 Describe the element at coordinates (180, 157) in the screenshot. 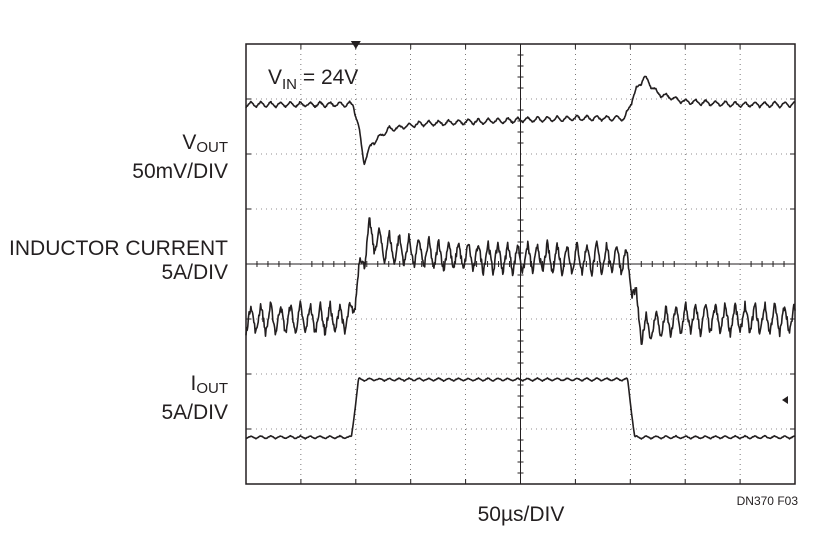

I see `vout-label: VOUT 50mV/DIV` at that location.